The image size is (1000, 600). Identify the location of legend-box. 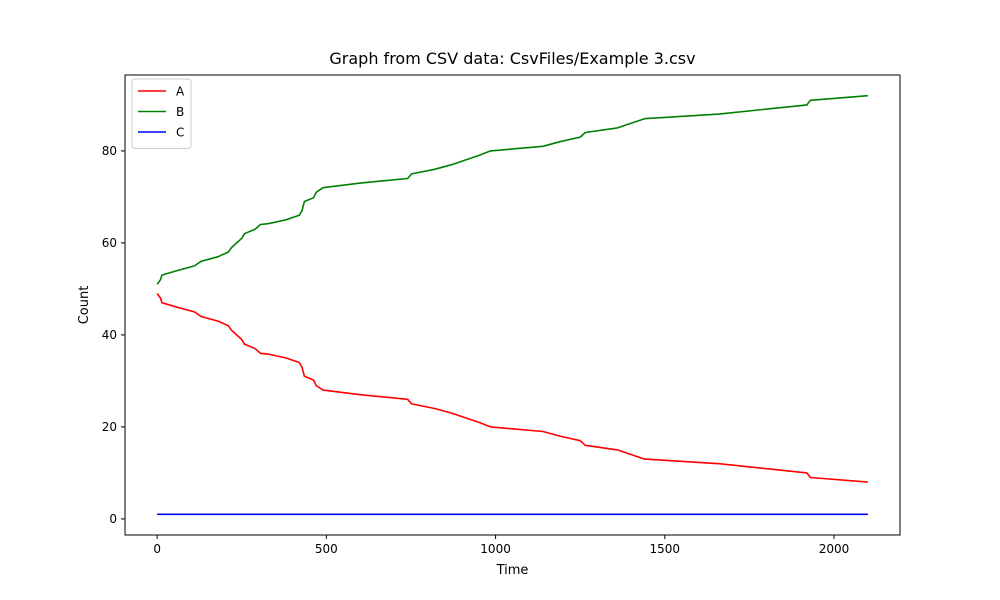
(161, 113).